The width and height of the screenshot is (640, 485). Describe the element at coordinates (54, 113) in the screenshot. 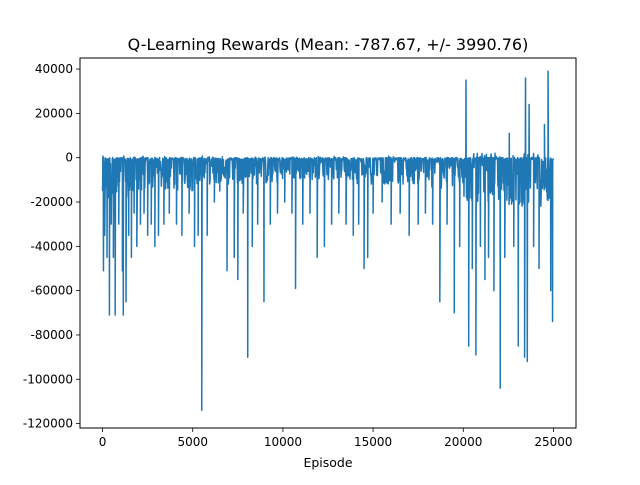

I see `y-tick-label: 20000` at that location.